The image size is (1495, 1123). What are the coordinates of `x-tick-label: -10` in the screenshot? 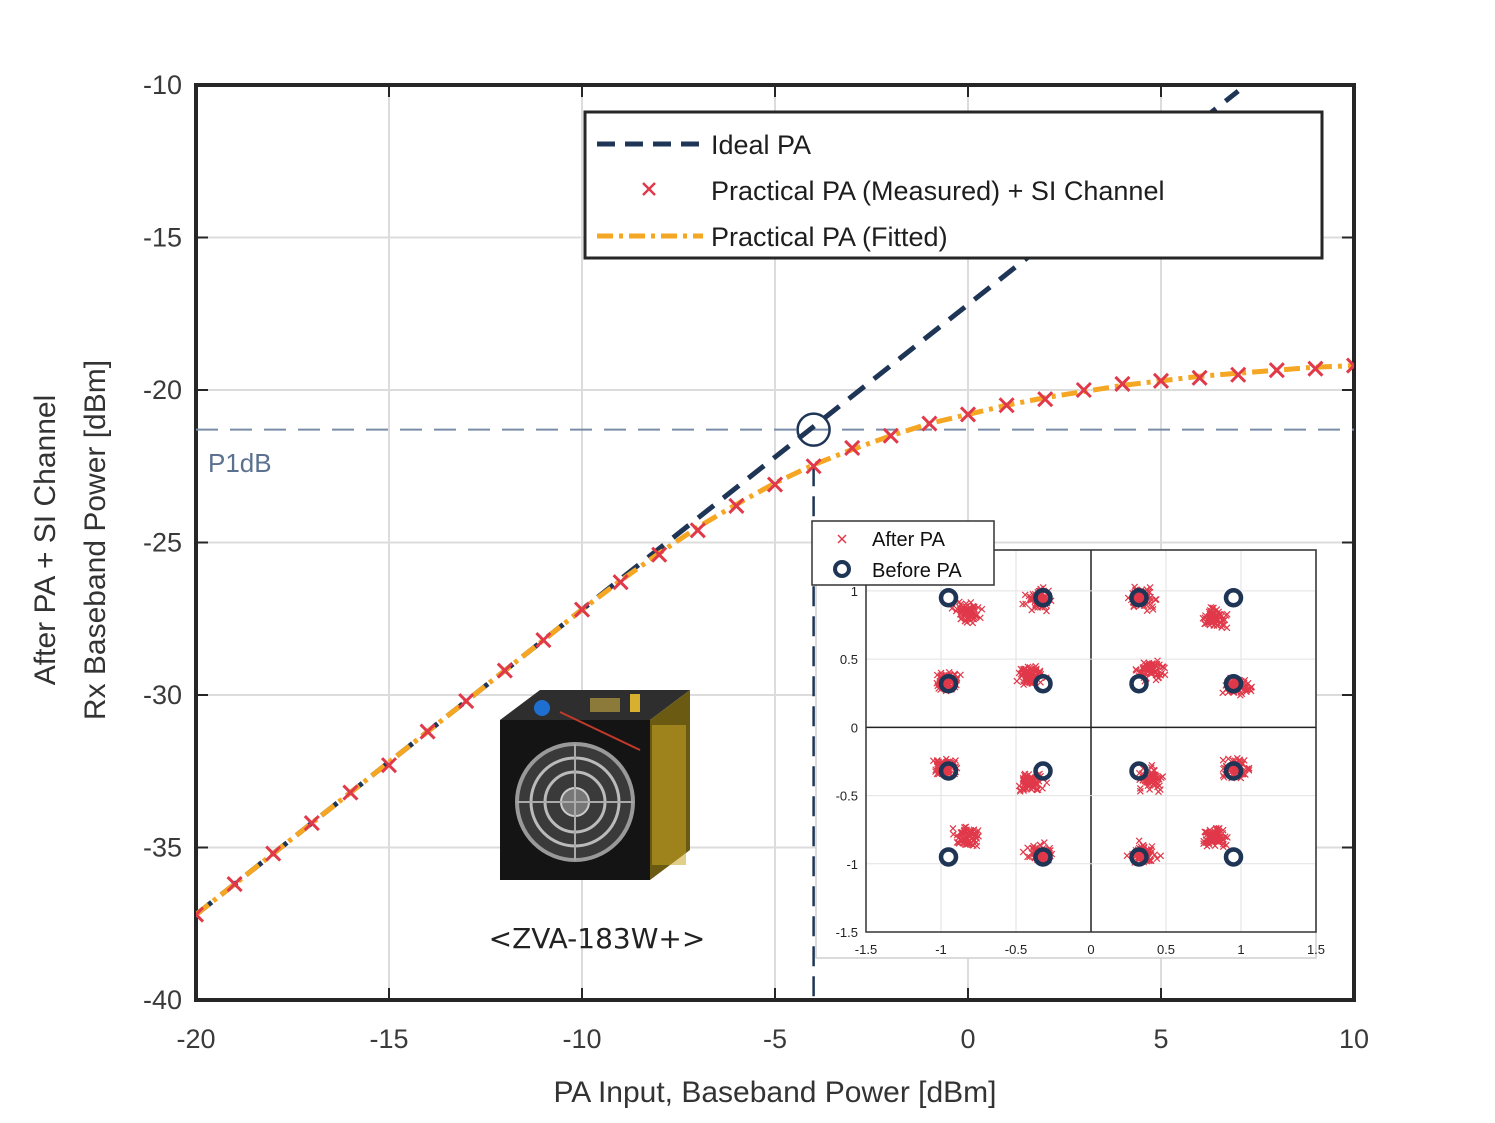 It's located at (581, 1039).